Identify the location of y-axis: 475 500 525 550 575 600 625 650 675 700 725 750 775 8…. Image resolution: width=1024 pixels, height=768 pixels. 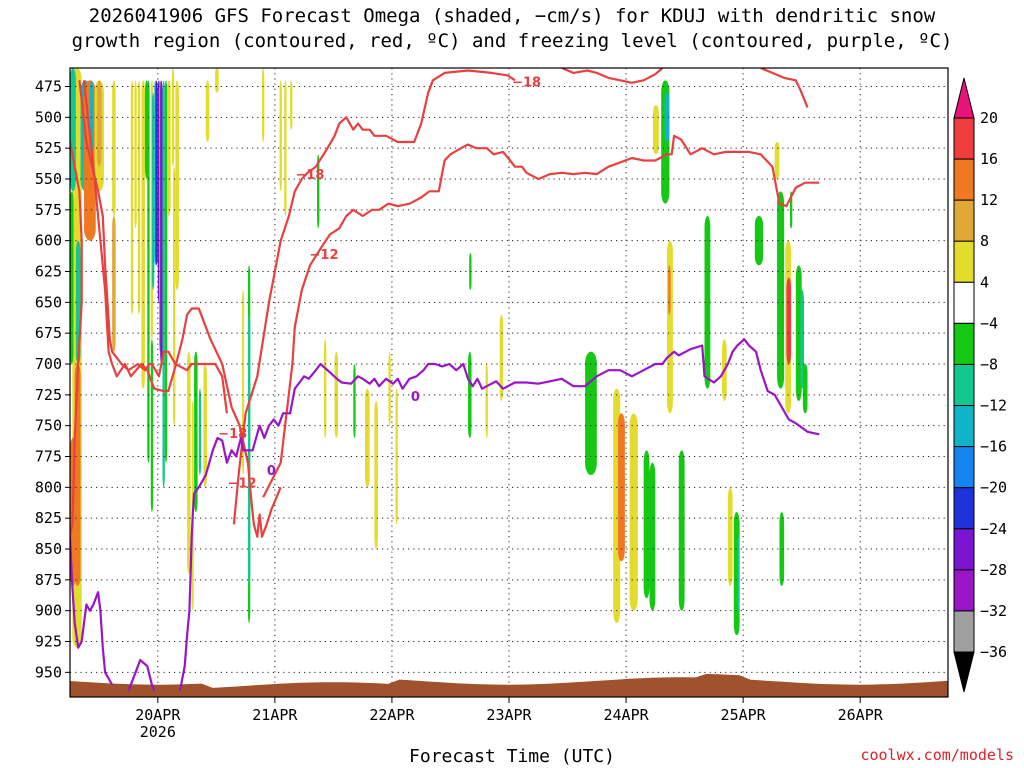
(52, 379).